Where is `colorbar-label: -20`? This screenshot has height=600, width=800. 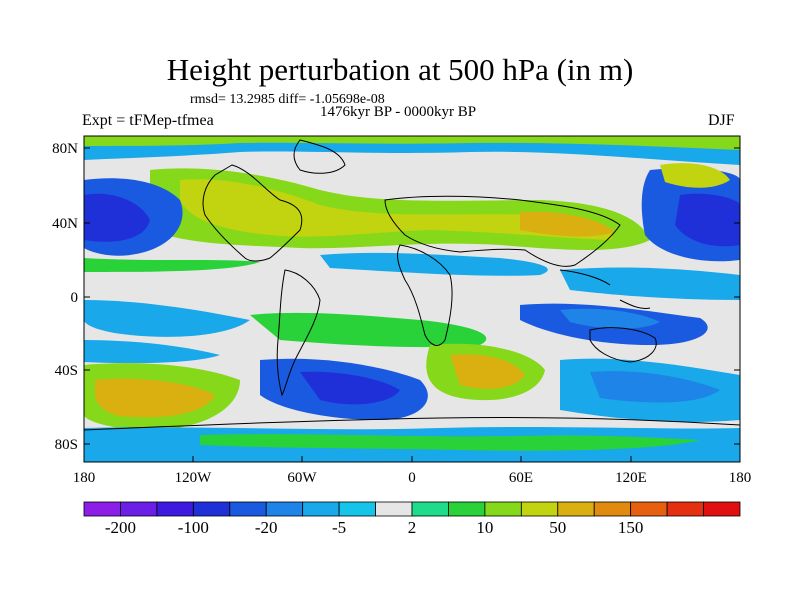 colorbar-label: -20 is located at coordinates (266, 527).